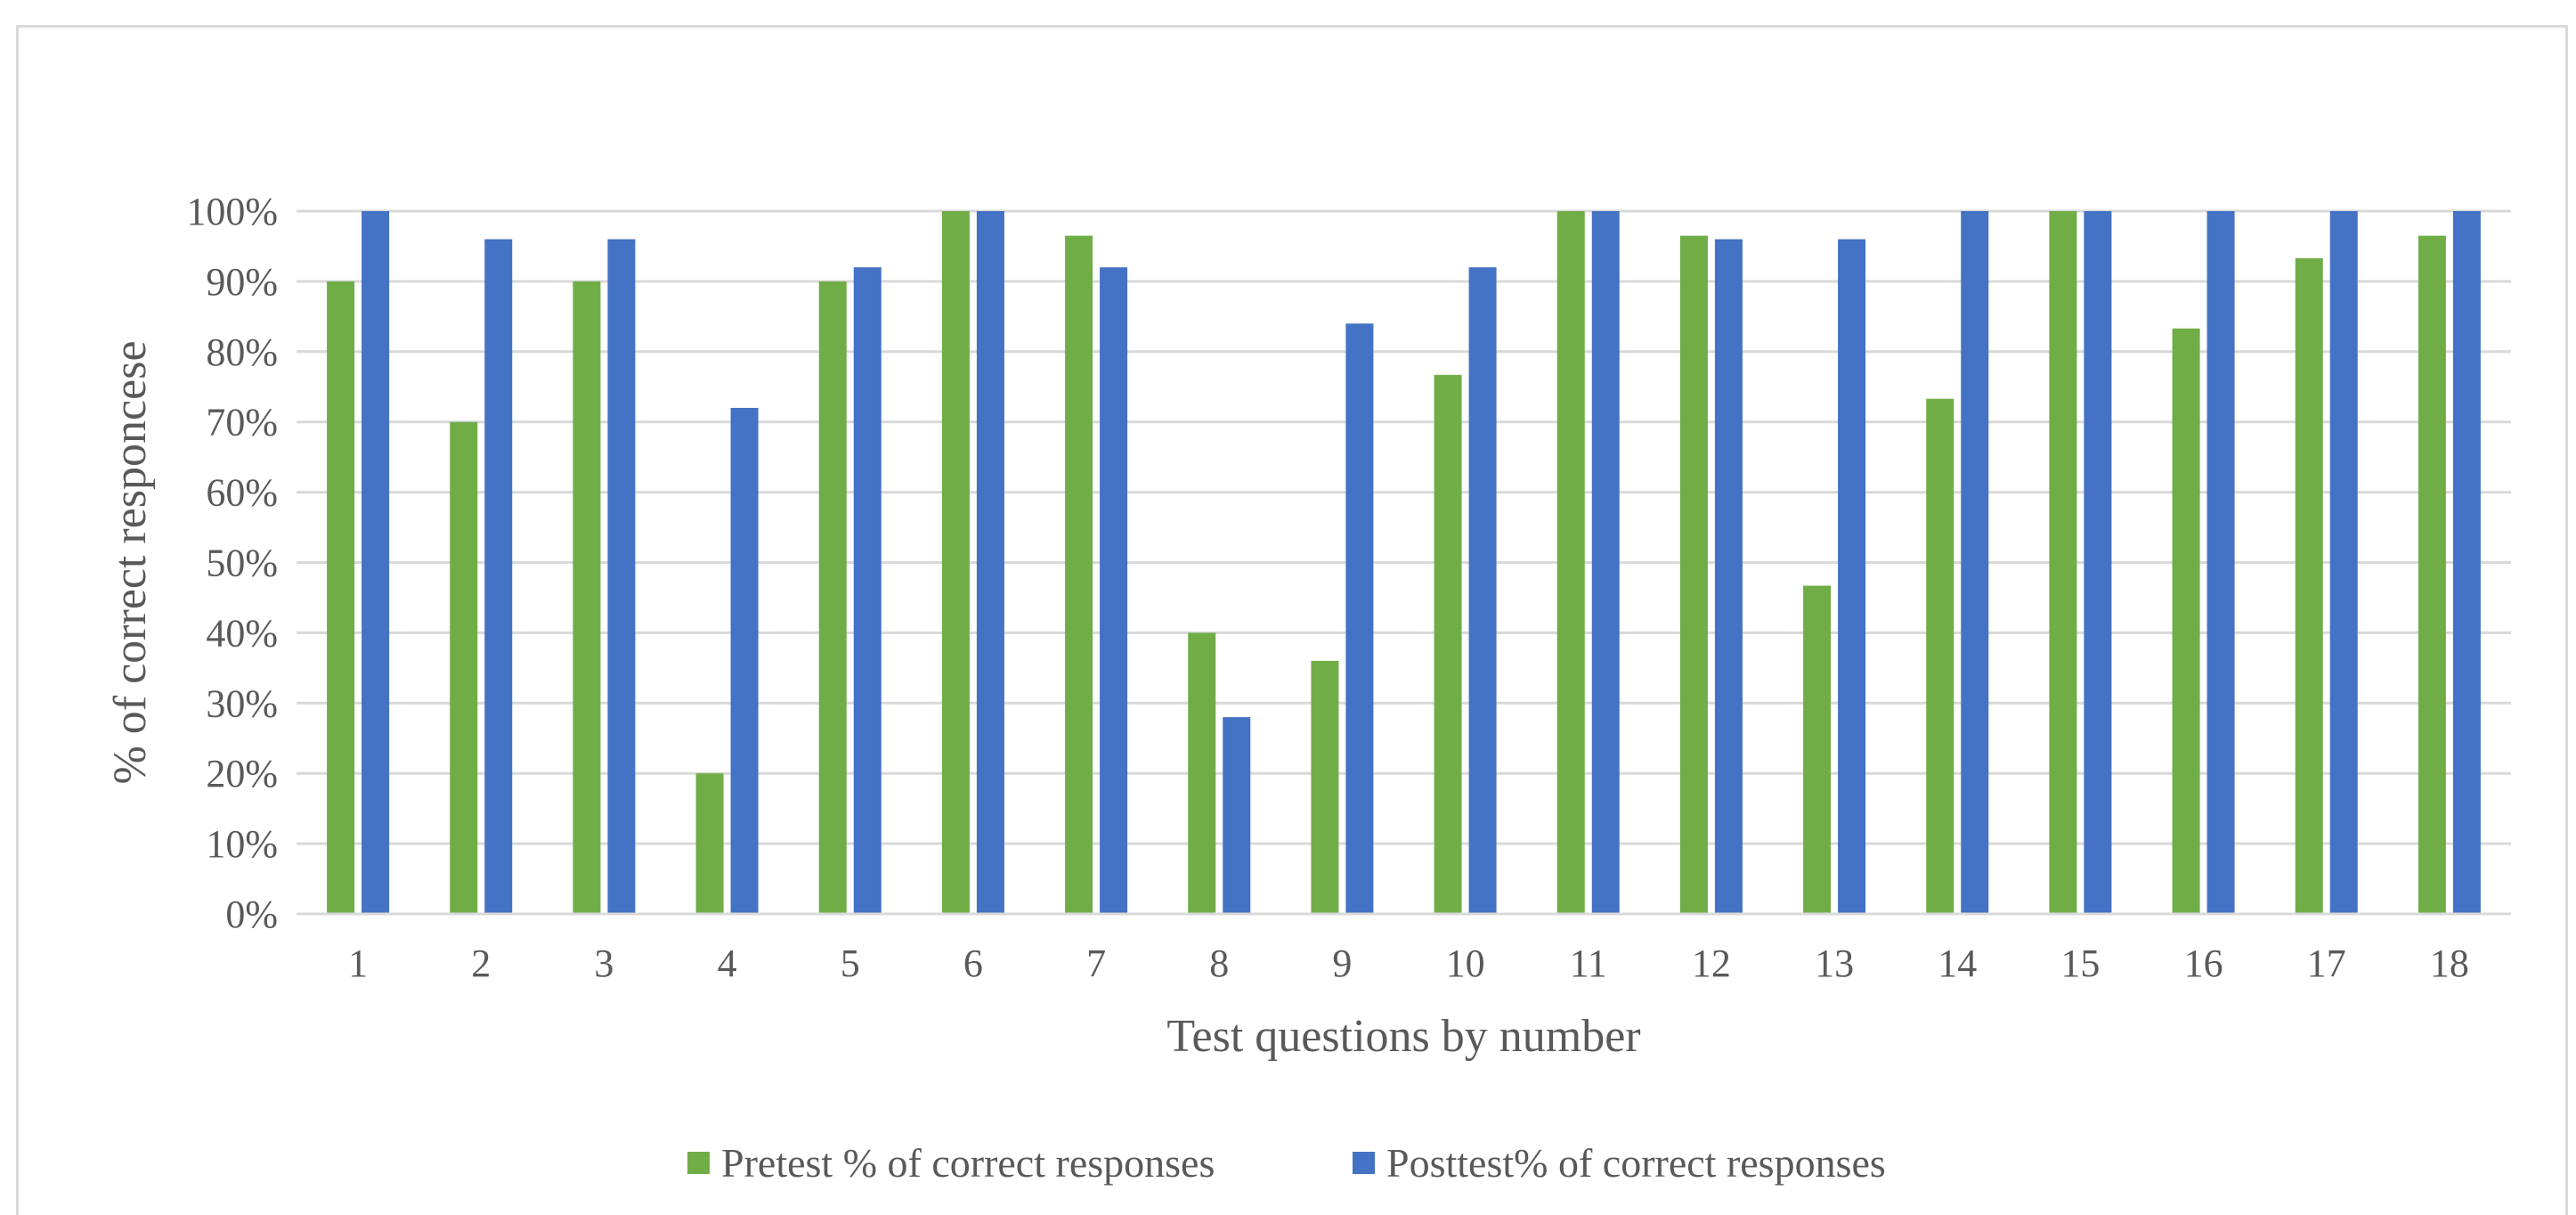 The width and height of the screenshot is (2576, 1215). What do you see at coordinates (242, 282) in the screenshot?
I see `y-tick-label: 90%` at bounding box center [242, 282].